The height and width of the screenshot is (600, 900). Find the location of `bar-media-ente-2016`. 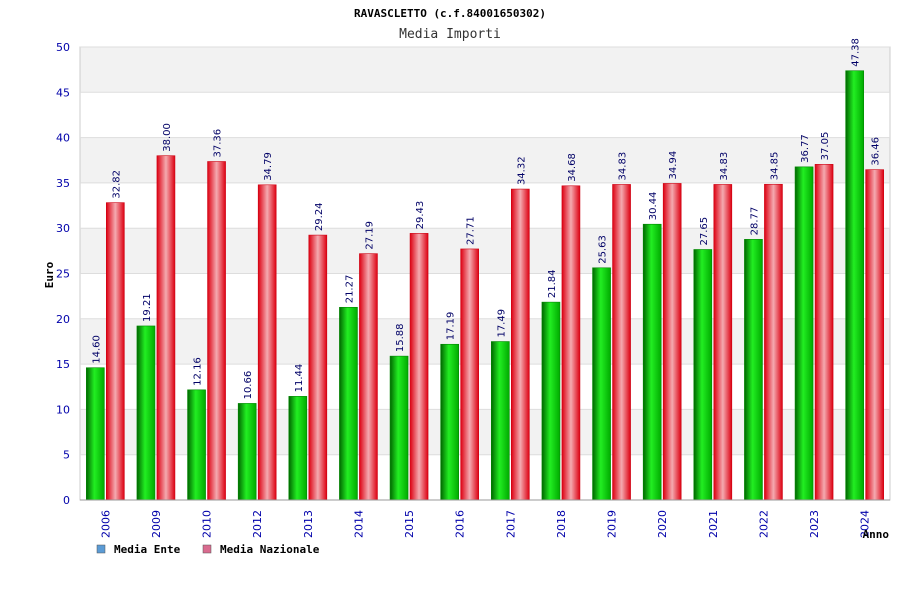

bar-media-ente-2016 is located at coordinates (449, 422).